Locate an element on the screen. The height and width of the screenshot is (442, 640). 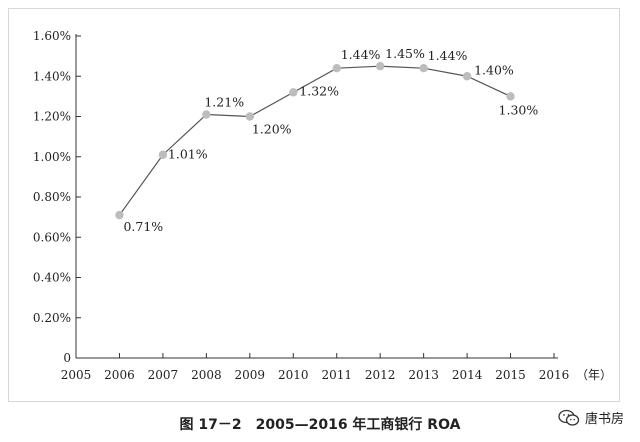
x-tick-label: 2014 is located at coordinates (467, 375).